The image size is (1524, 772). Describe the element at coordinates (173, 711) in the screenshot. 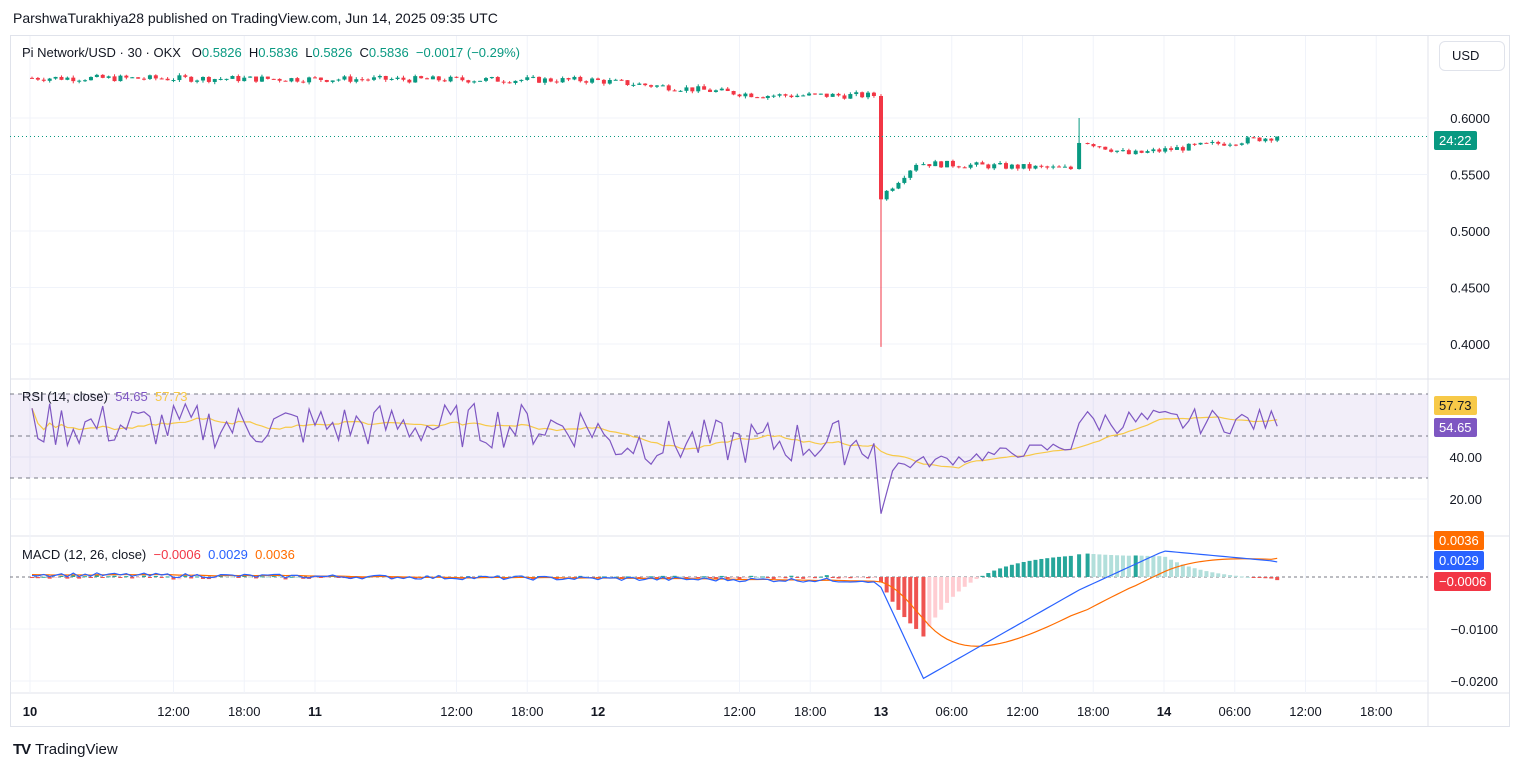

I see `x-tick-label: 12:00` at that location.